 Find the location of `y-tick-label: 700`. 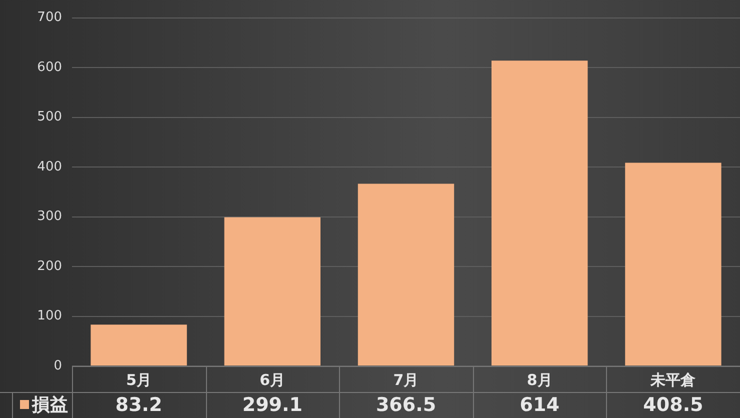

y-tick-label: 700 is located at coordinates (49, 18).